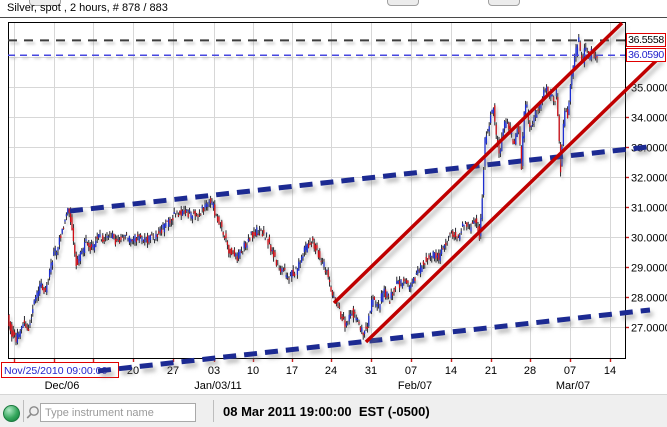 Image resolution: width=667 pixels, height=427 pixels. Describe the element at coordinates (118, 412) in the screenshot. I see `instrument-search-input` at that location.